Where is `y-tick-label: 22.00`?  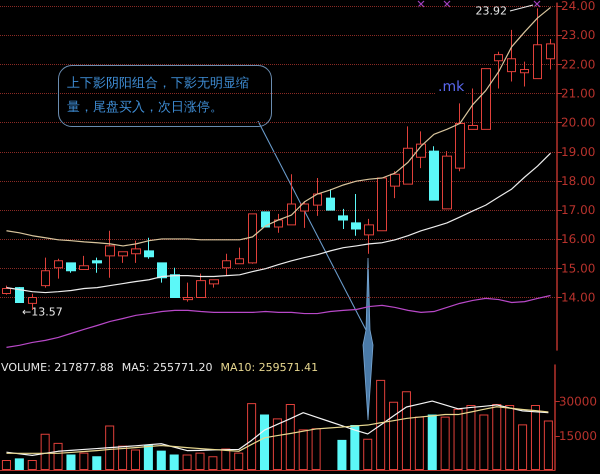 y-tick-label: 22.00 is located at coordinates (578, 64).